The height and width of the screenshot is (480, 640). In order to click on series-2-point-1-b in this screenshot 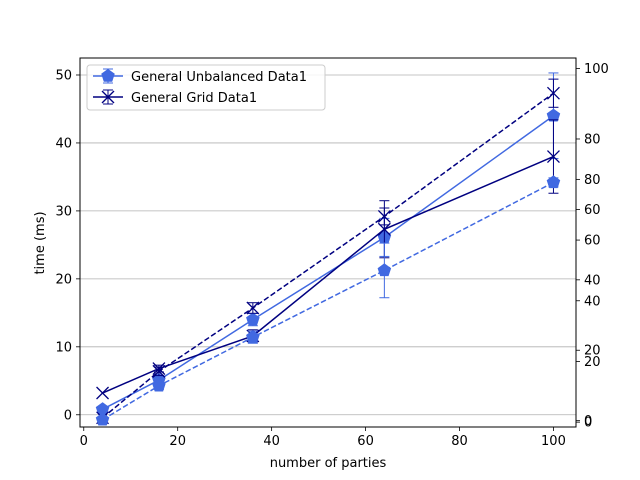, I will do `click(159, 371)`.